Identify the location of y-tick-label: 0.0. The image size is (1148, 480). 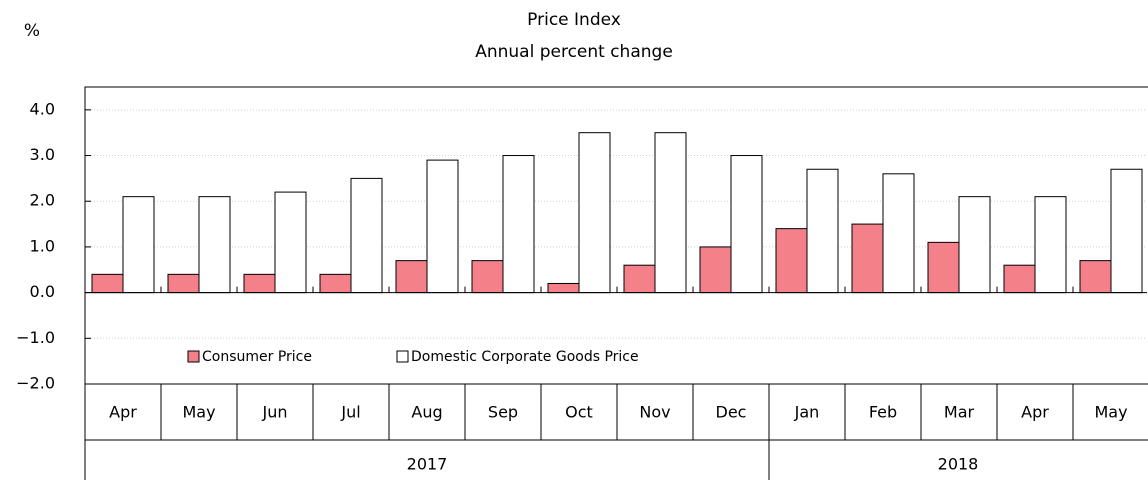
(42, 291).